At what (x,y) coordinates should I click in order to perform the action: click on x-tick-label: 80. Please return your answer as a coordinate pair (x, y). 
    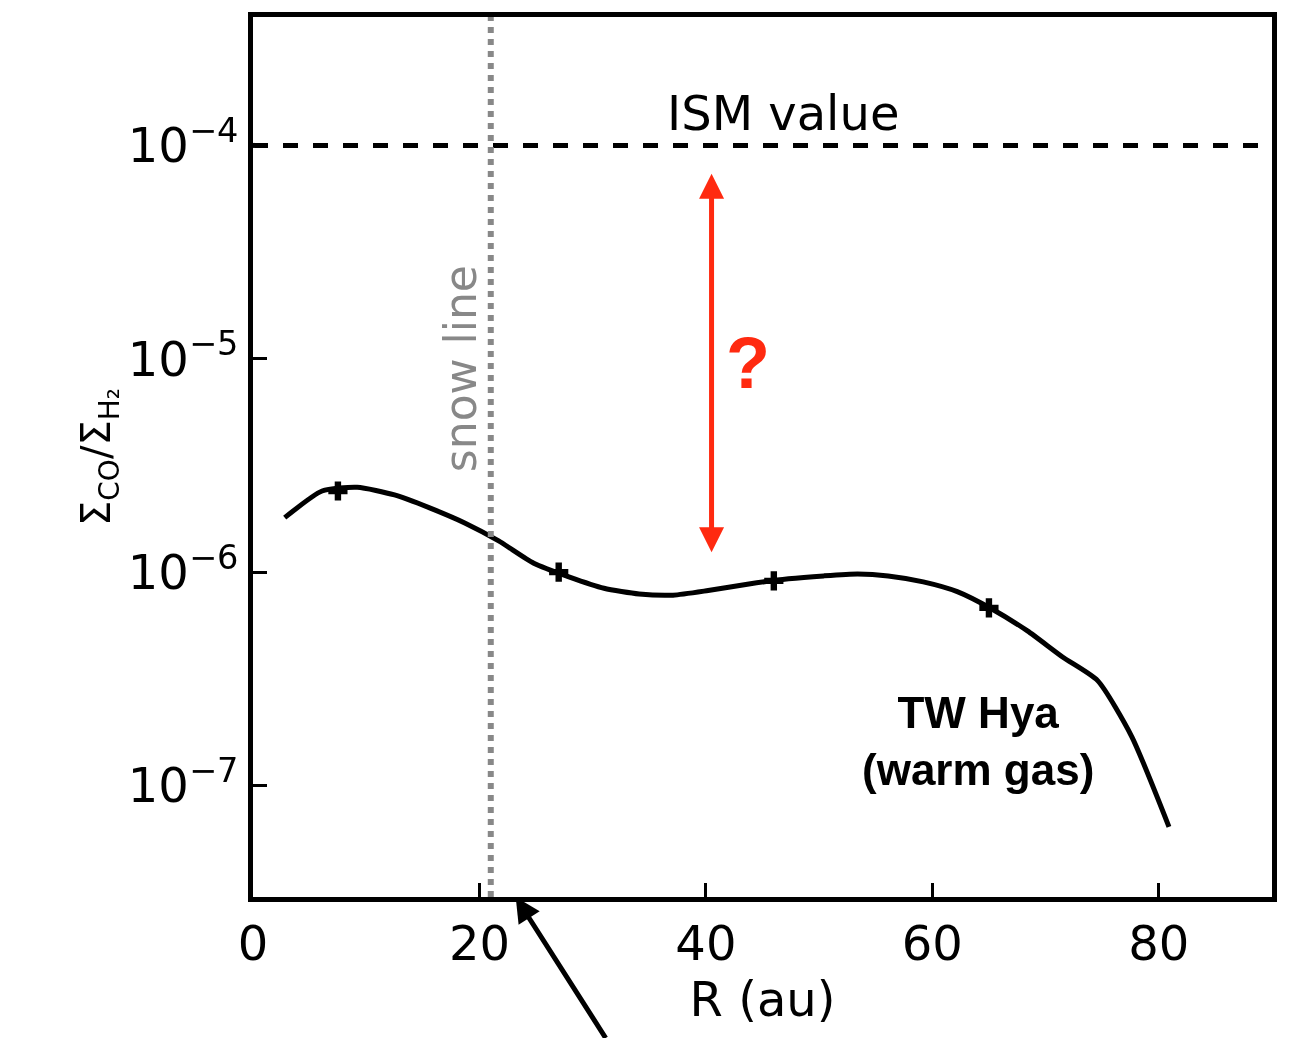
    Looking at the image, I should click on (1159, 942).